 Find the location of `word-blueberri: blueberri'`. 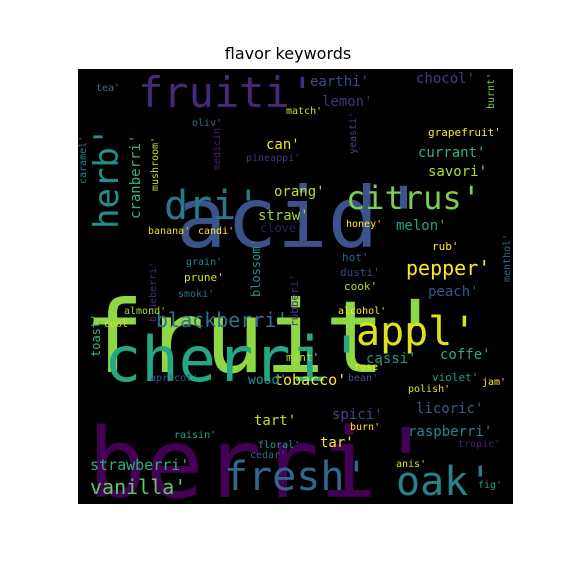

word-blueberri: blueberri' is located at coordinates (153, 292).